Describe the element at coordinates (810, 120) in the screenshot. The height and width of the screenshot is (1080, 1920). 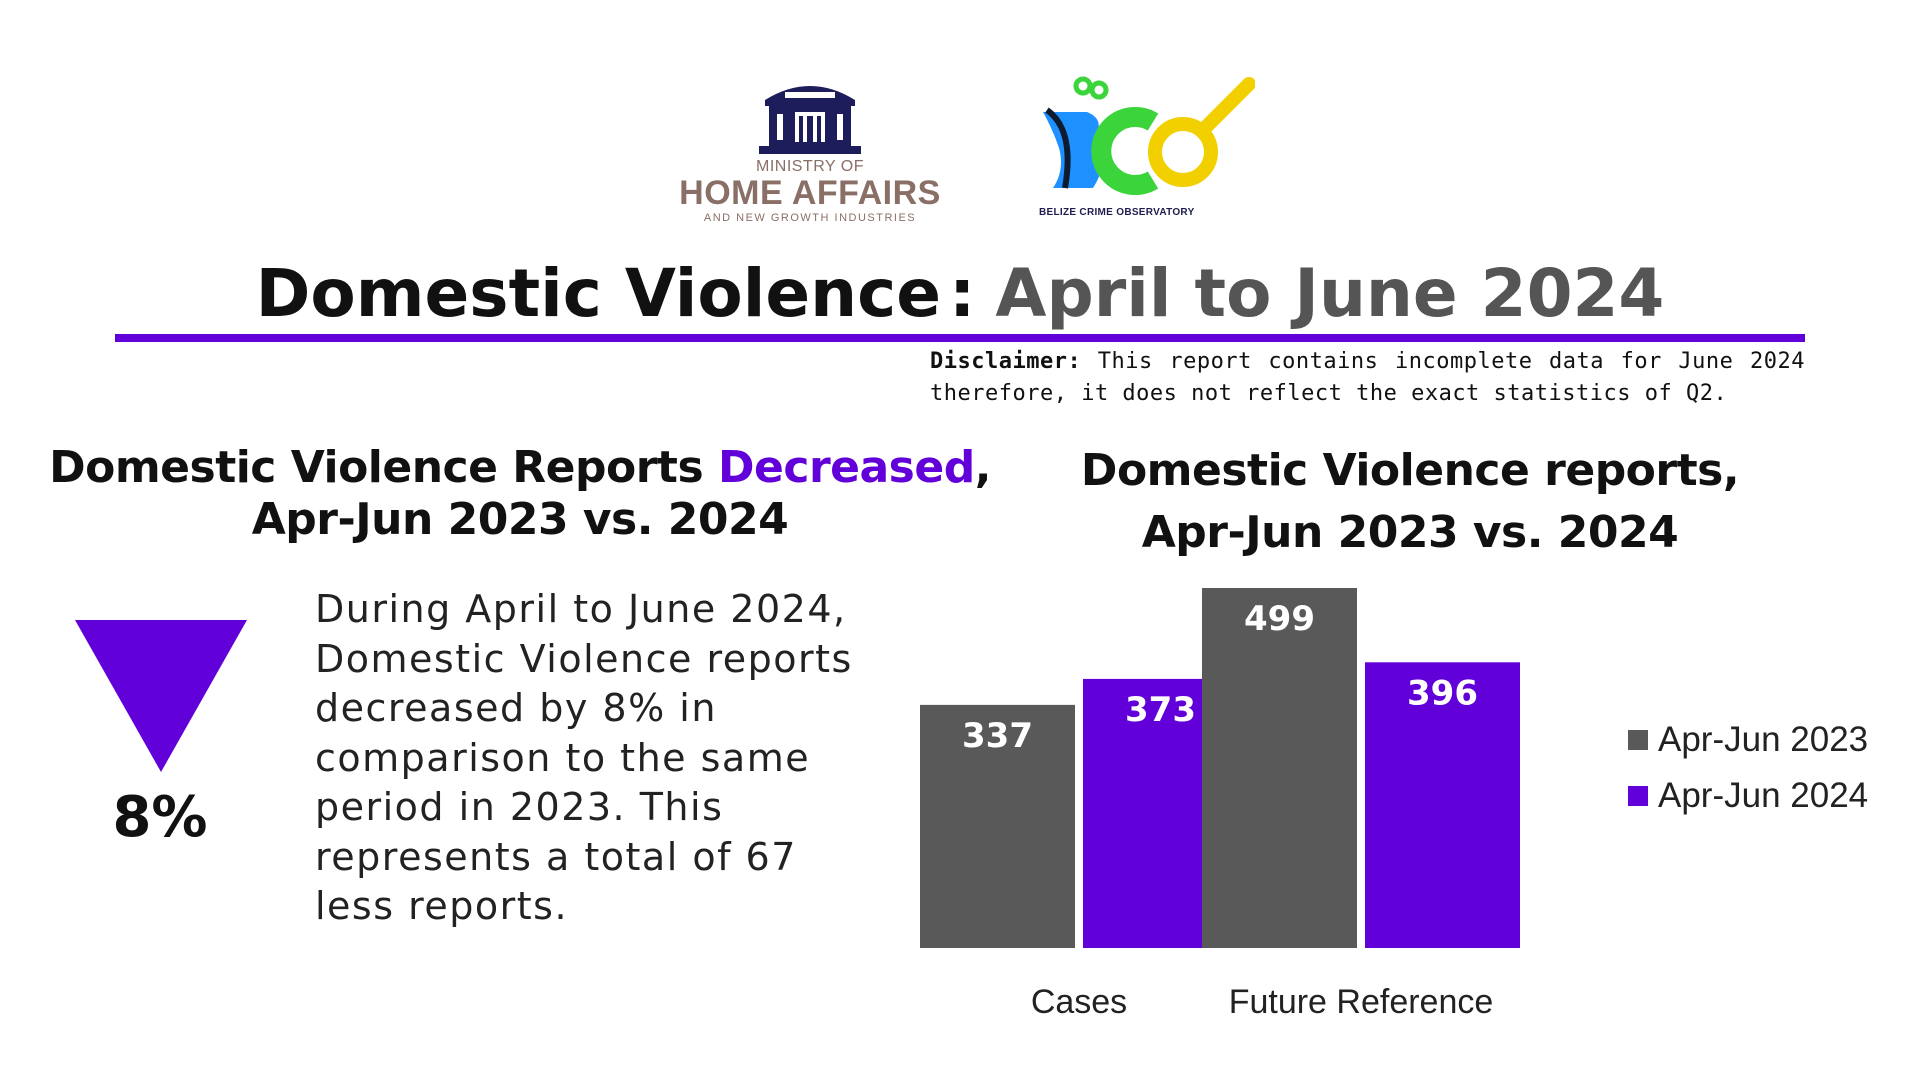
I see `building-icon` at that location.